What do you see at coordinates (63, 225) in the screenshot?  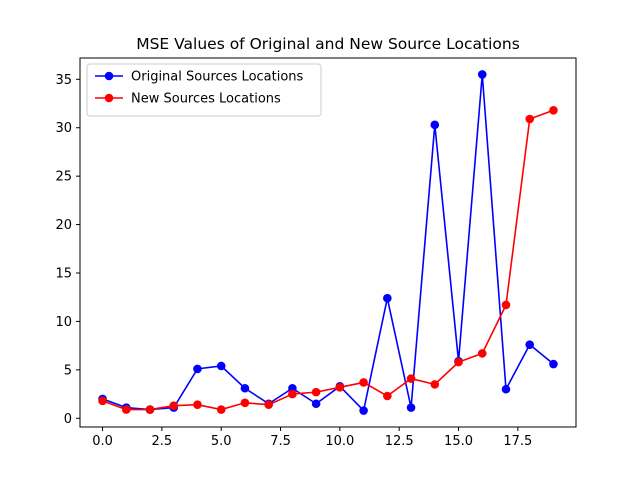 I see `y-tick-label: 20` at bounding box center [63, 225].